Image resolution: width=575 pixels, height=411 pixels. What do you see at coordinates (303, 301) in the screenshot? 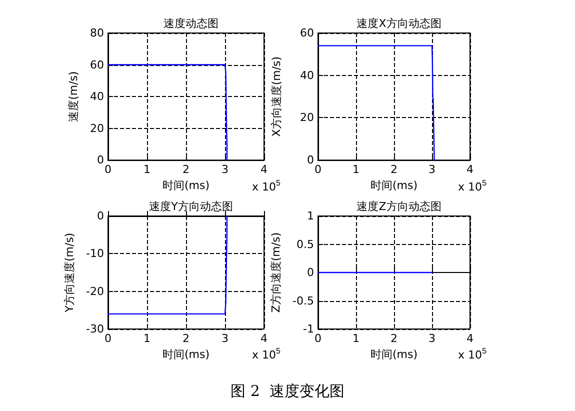
I see `y-tick-label: -0.5` at bounding box center [303, 301].